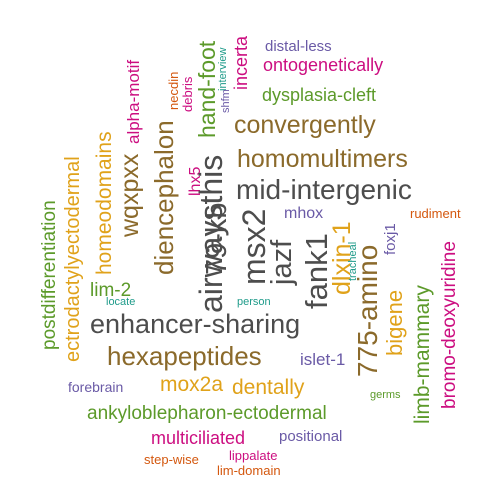 The height and width of the screenshot is (500, 500). What do you see at coordinates (323, 359) in the screenshot?
I see `word-islet-1: islet-1` at bounding box center [323, 359].